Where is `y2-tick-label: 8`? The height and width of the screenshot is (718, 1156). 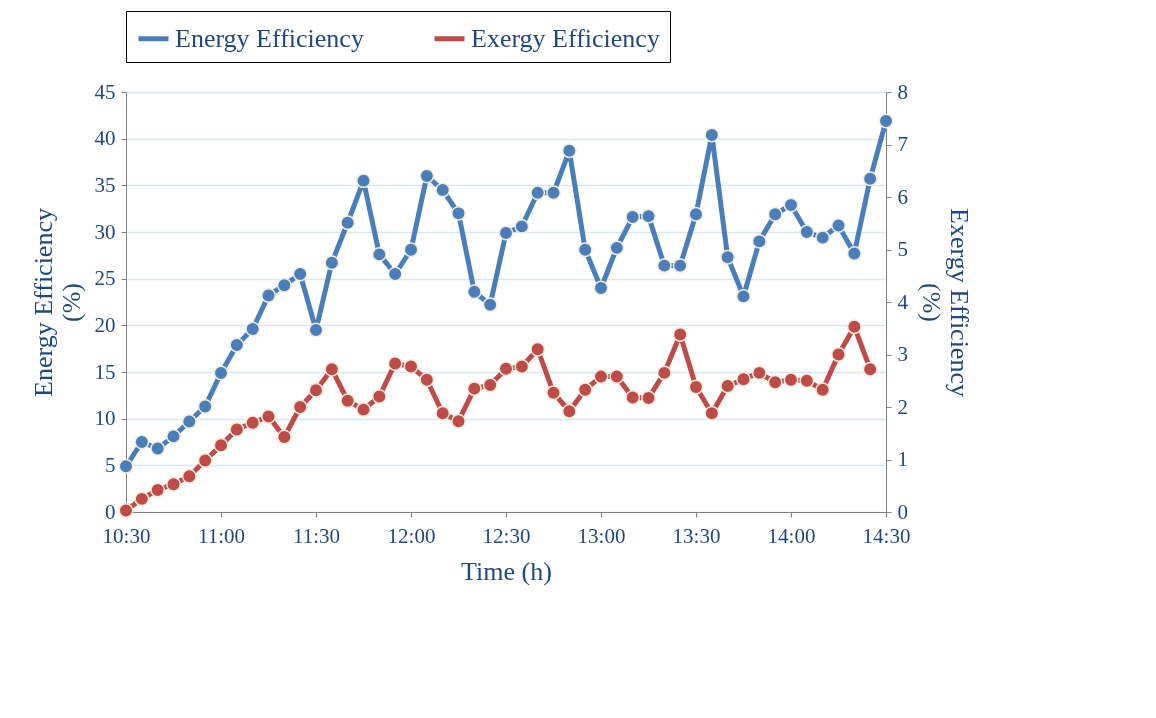
y2-tick-label: 8 is located at coordinates (902, 91).